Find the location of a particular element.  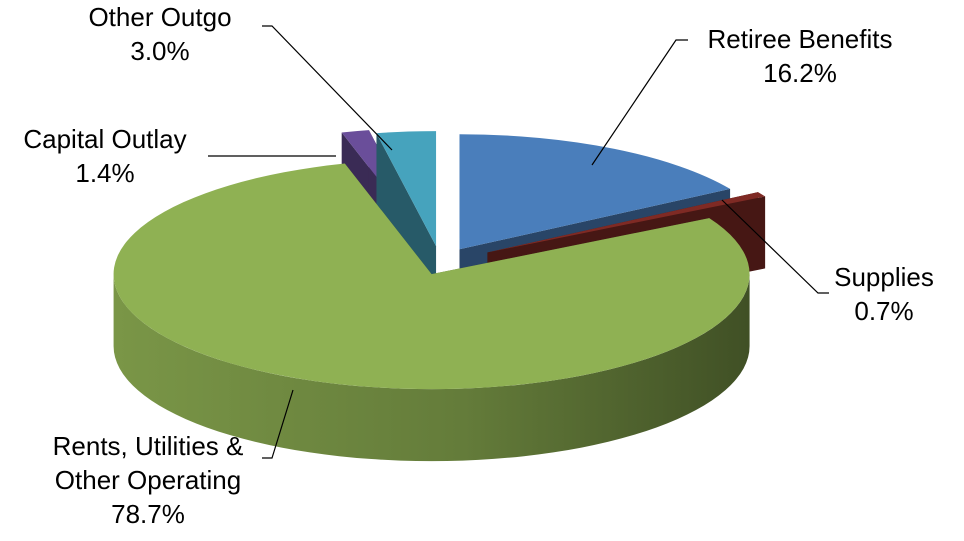

slice-label: Capital Outlay 1.4% is located at coordinates (104, 156).